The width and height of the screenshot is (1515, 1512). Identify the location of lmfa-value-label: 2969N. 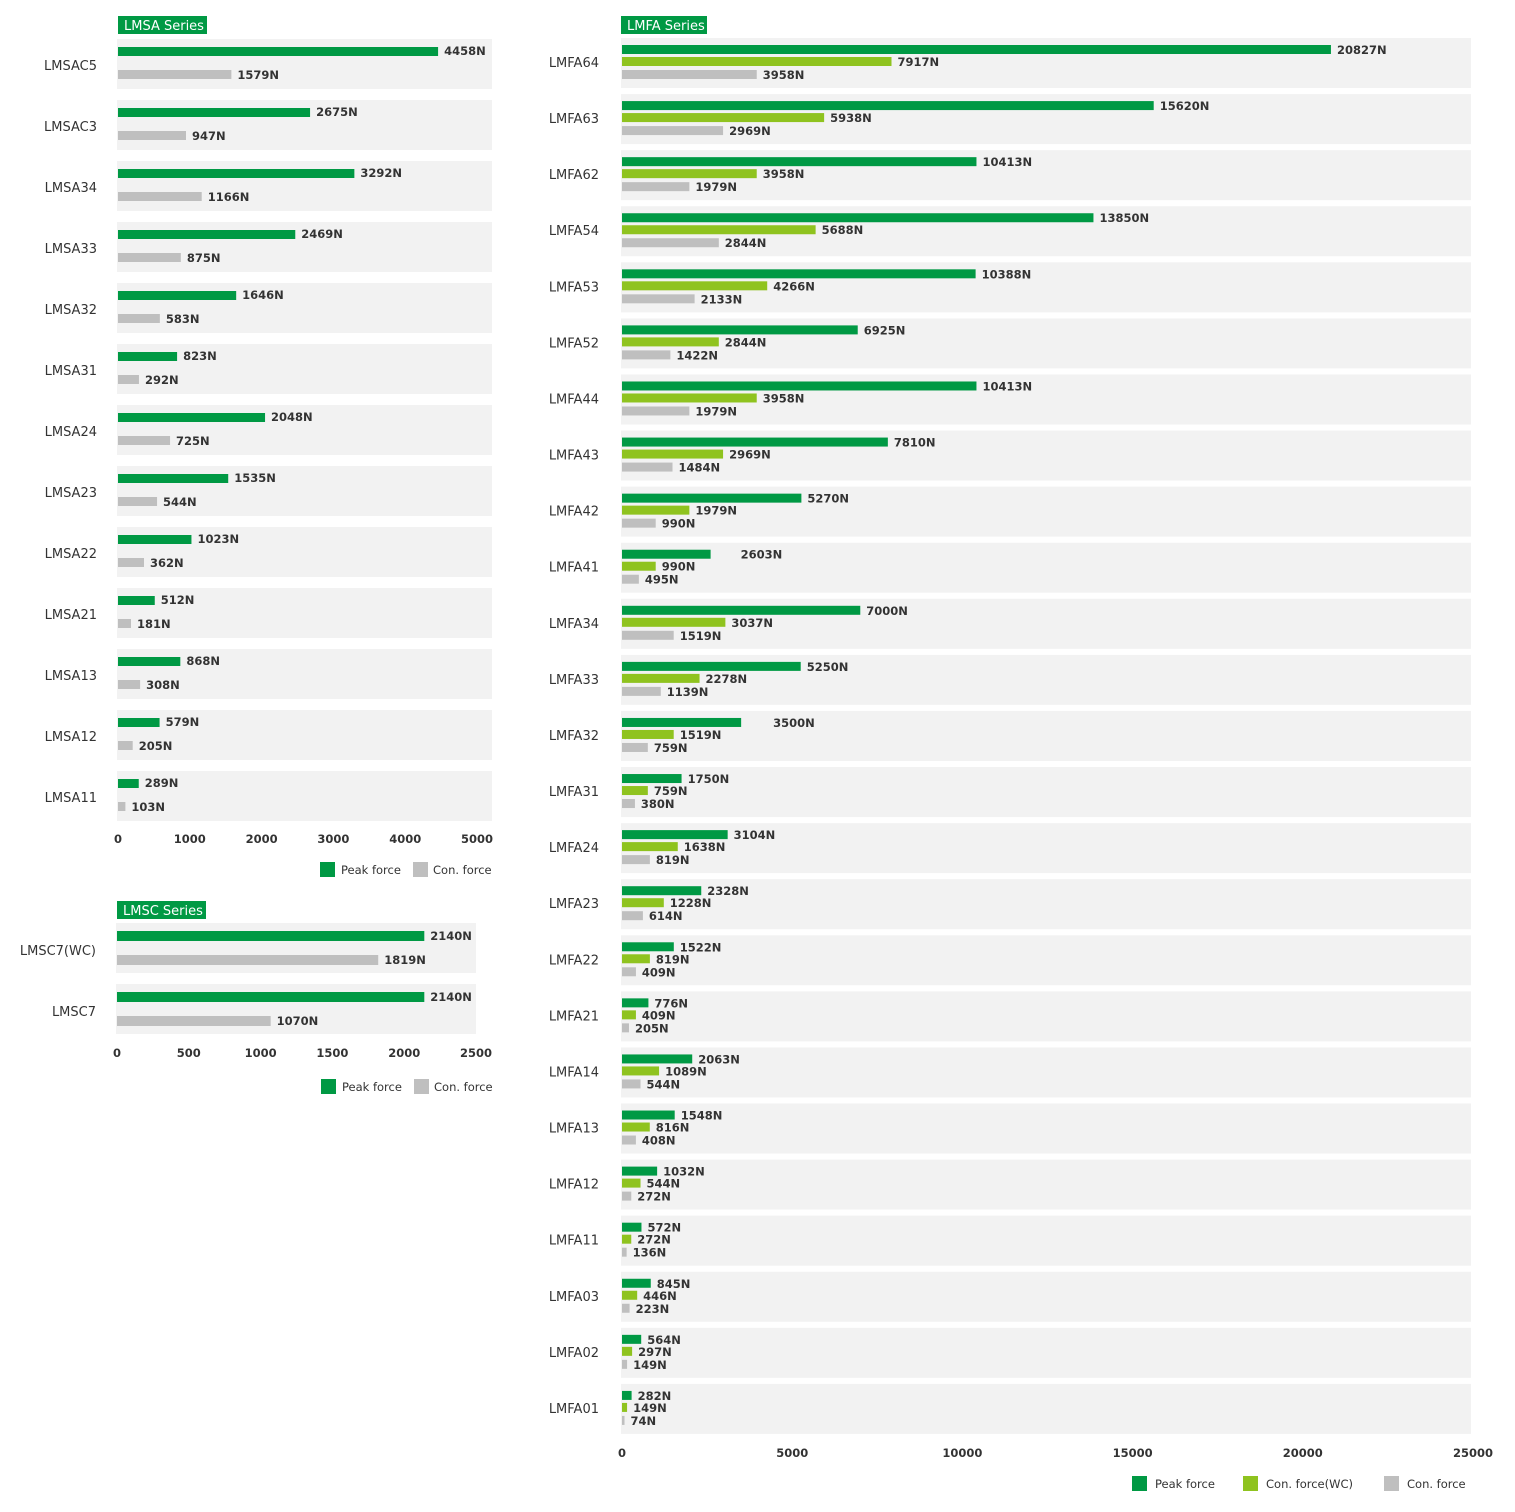
(750, 131).